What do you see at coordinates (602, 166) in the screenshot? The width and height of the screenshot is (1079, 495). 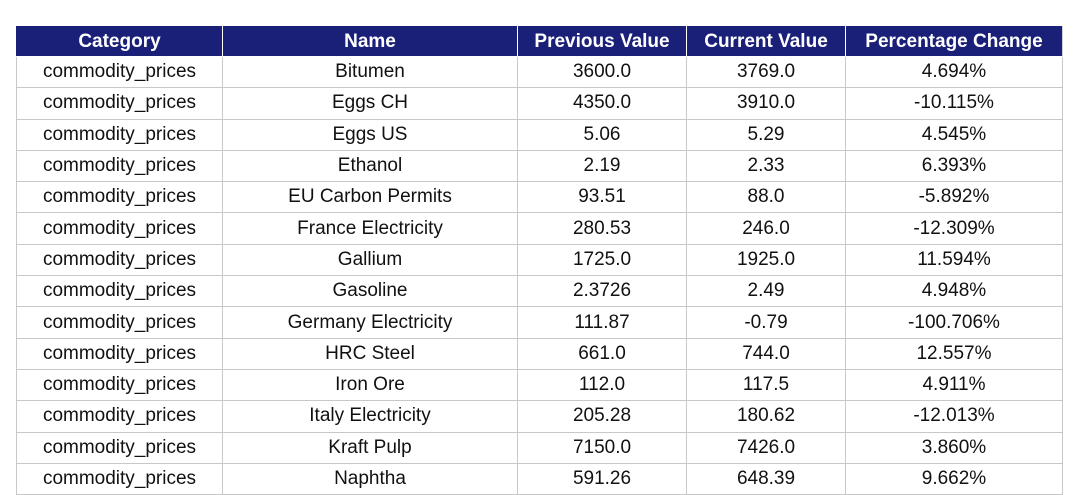 I see `cell-previous-value: 2.19` at bounding box center [602, 166].